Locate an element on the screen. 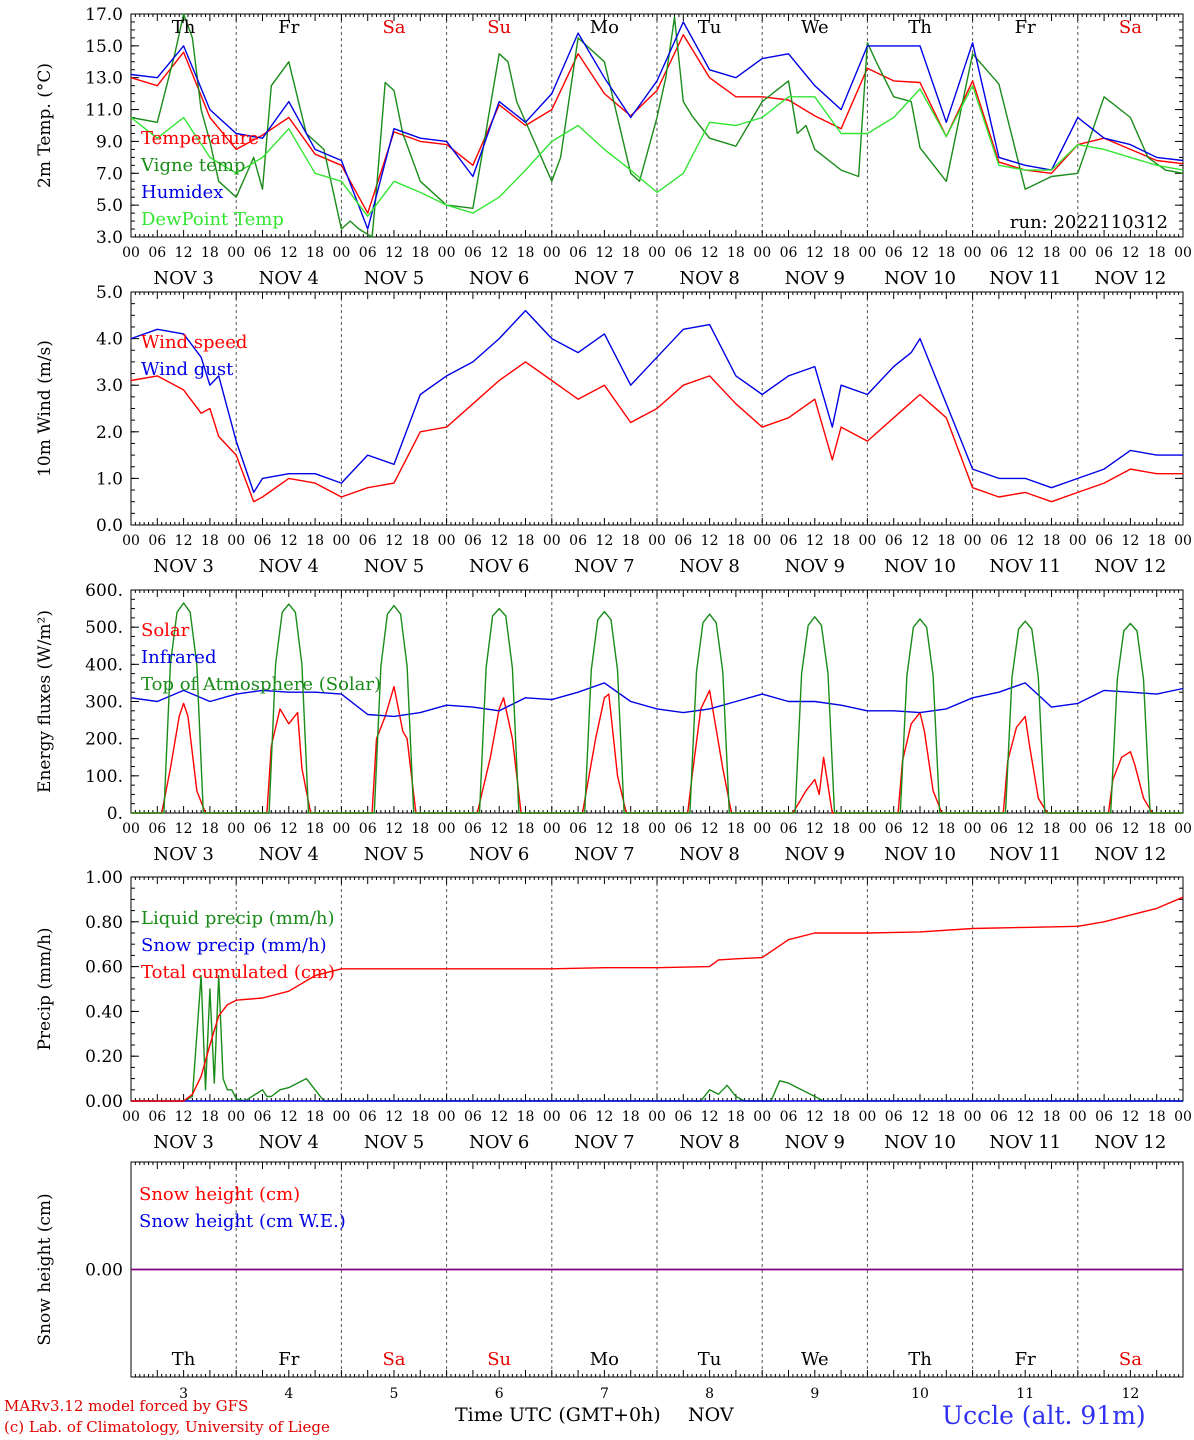 The height and width of the screenshot is (1440, 1194). day-number: 9 is located at coordinates (814, 1394).